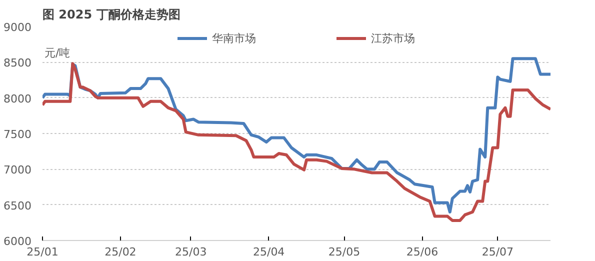  I want to click on y-tick-label: 8500, so click(18, 63).